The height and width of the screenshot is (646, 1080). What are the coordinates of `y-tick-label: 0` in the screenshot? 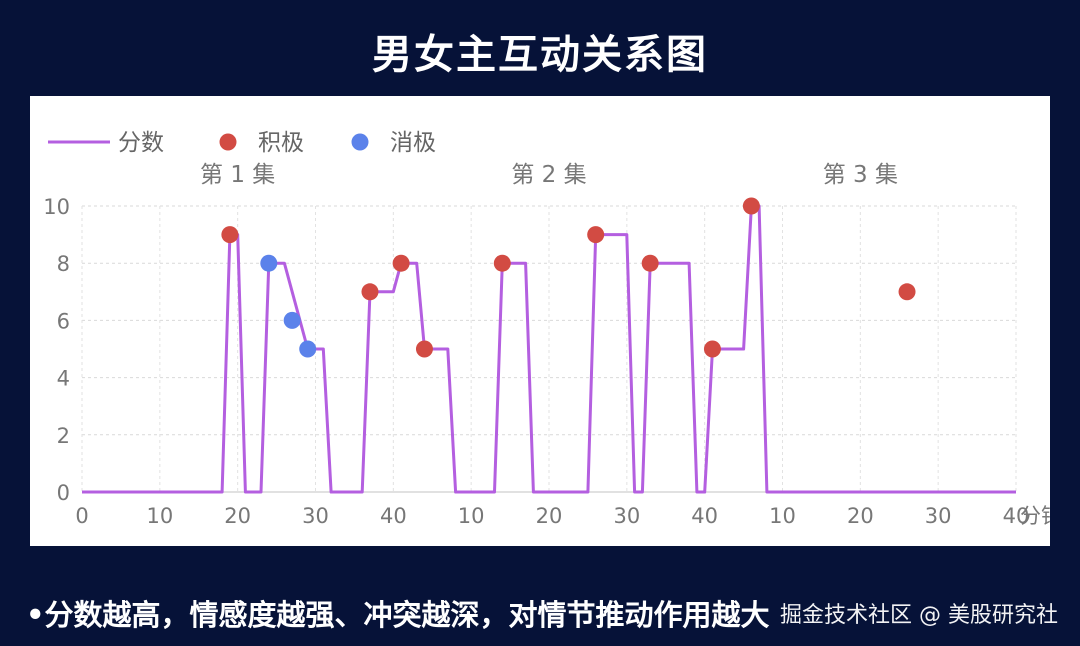 It's located at (63, 493).